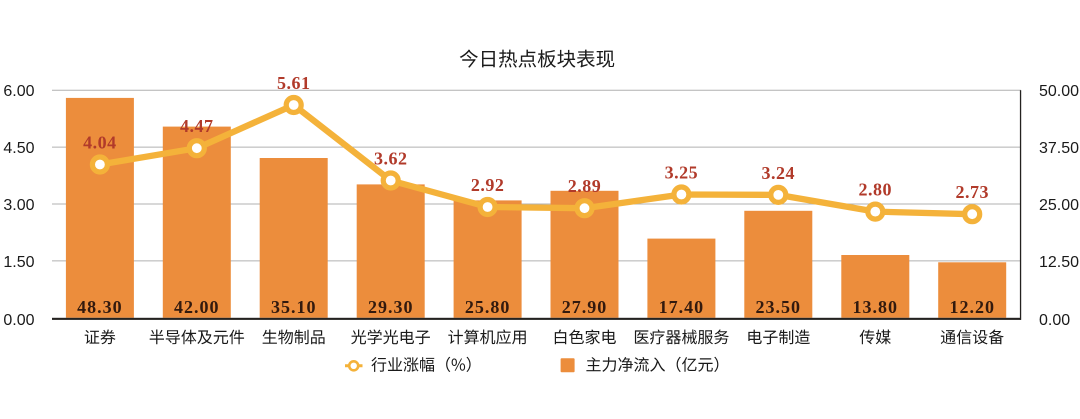 The height and width of the screenshot is (419, 1080). What do you see at coordinates (1059, 91) in the screenshot?
I see `svg-text: 50.00` at bounding box center [1059, 91].